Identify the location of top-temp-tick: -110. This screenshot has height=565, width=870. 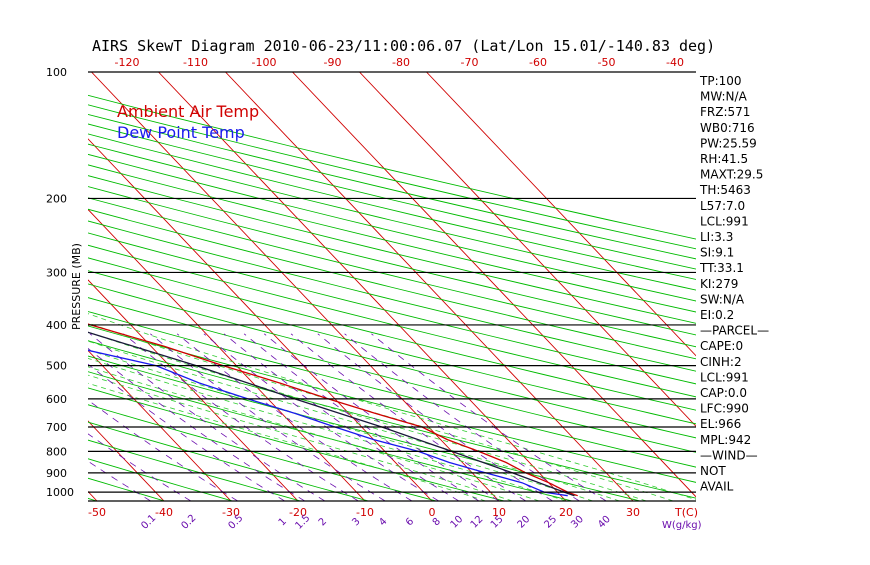
(195, 62).